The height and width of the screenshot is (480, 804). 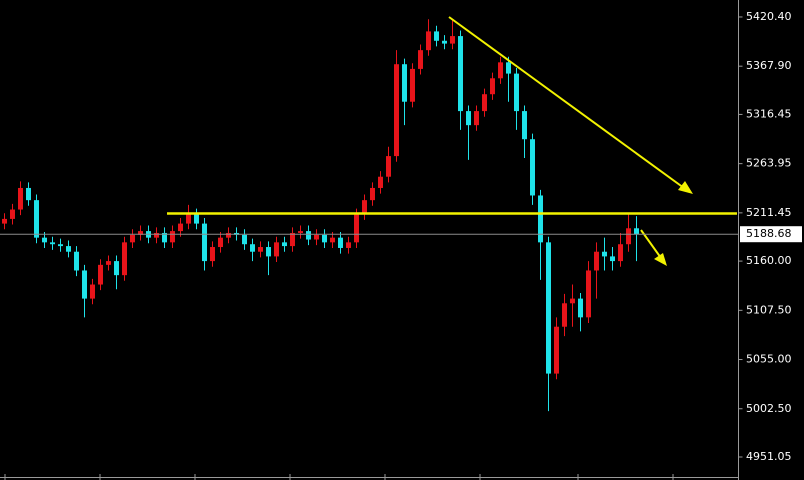 I want to click on y-tick-label: 5316.45, so click(x=769, y=113).